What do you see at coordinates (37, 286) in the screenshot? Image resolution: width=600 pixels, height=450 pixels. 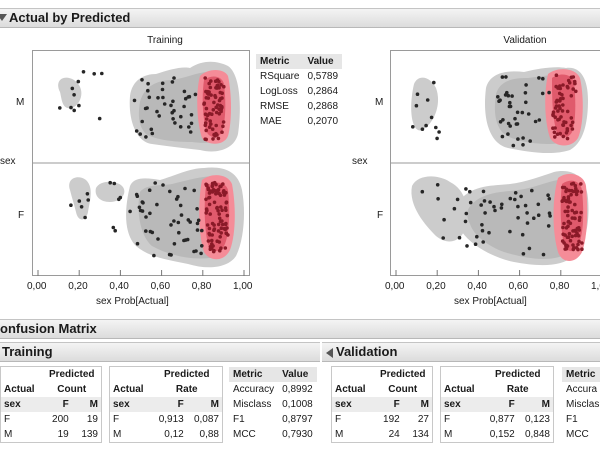 I see `x-tick-label: 0,00` at bounding box center [37, 286].